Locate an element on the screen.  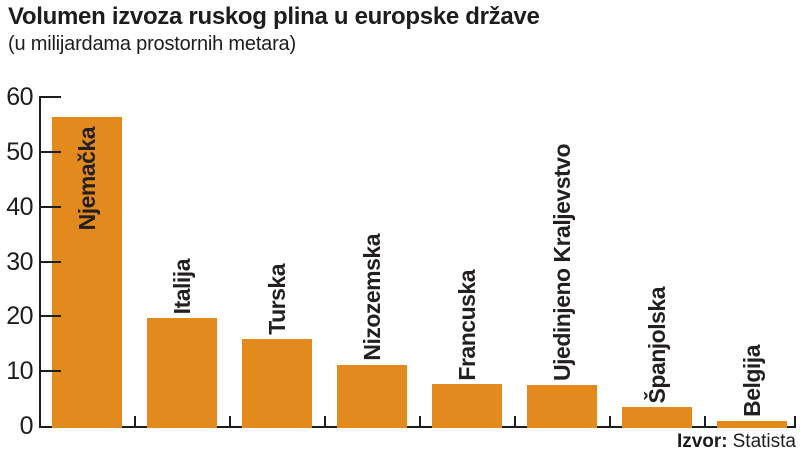
bar-label: Italija is located at coordinates (182, 286).